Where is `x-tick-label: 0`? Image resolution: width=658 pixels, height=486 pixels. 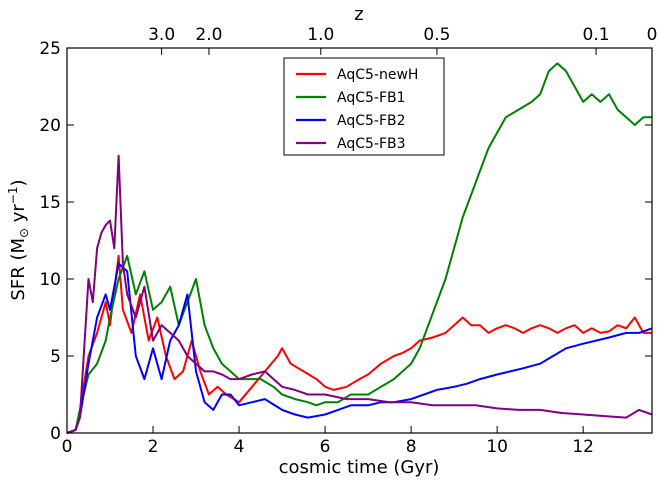
x-tick-label: 0 is located at coordinates (67, 447).